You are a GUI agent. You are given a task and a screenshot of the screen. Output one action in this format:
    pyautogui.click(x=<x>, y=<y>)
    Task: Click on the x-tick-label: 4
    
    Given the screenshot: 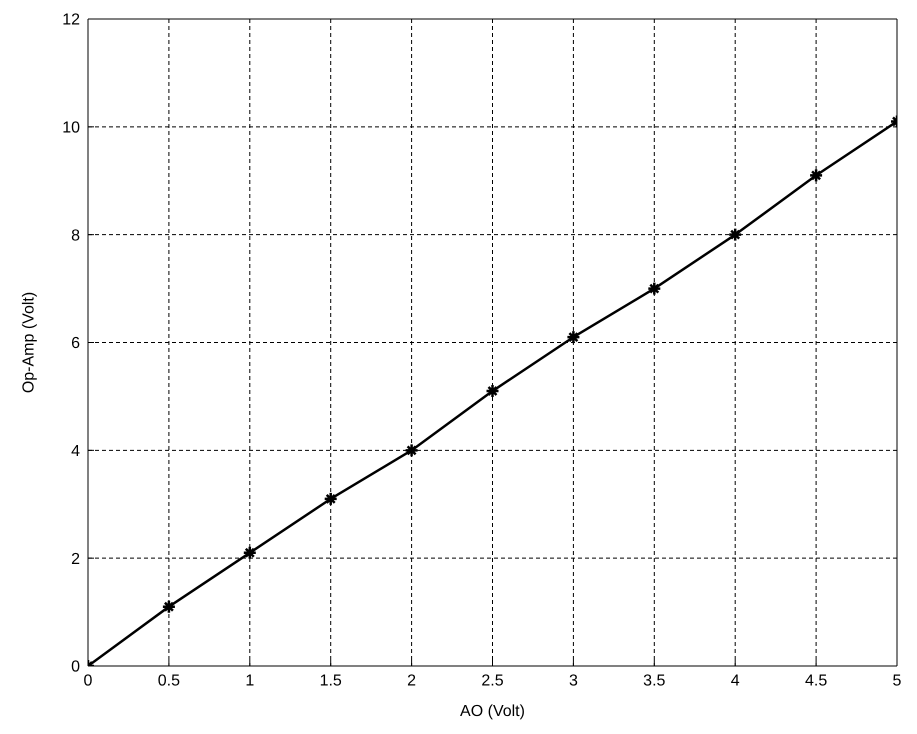 What is the action you would take?
    pyautogui.click(x=735, y=681)
    